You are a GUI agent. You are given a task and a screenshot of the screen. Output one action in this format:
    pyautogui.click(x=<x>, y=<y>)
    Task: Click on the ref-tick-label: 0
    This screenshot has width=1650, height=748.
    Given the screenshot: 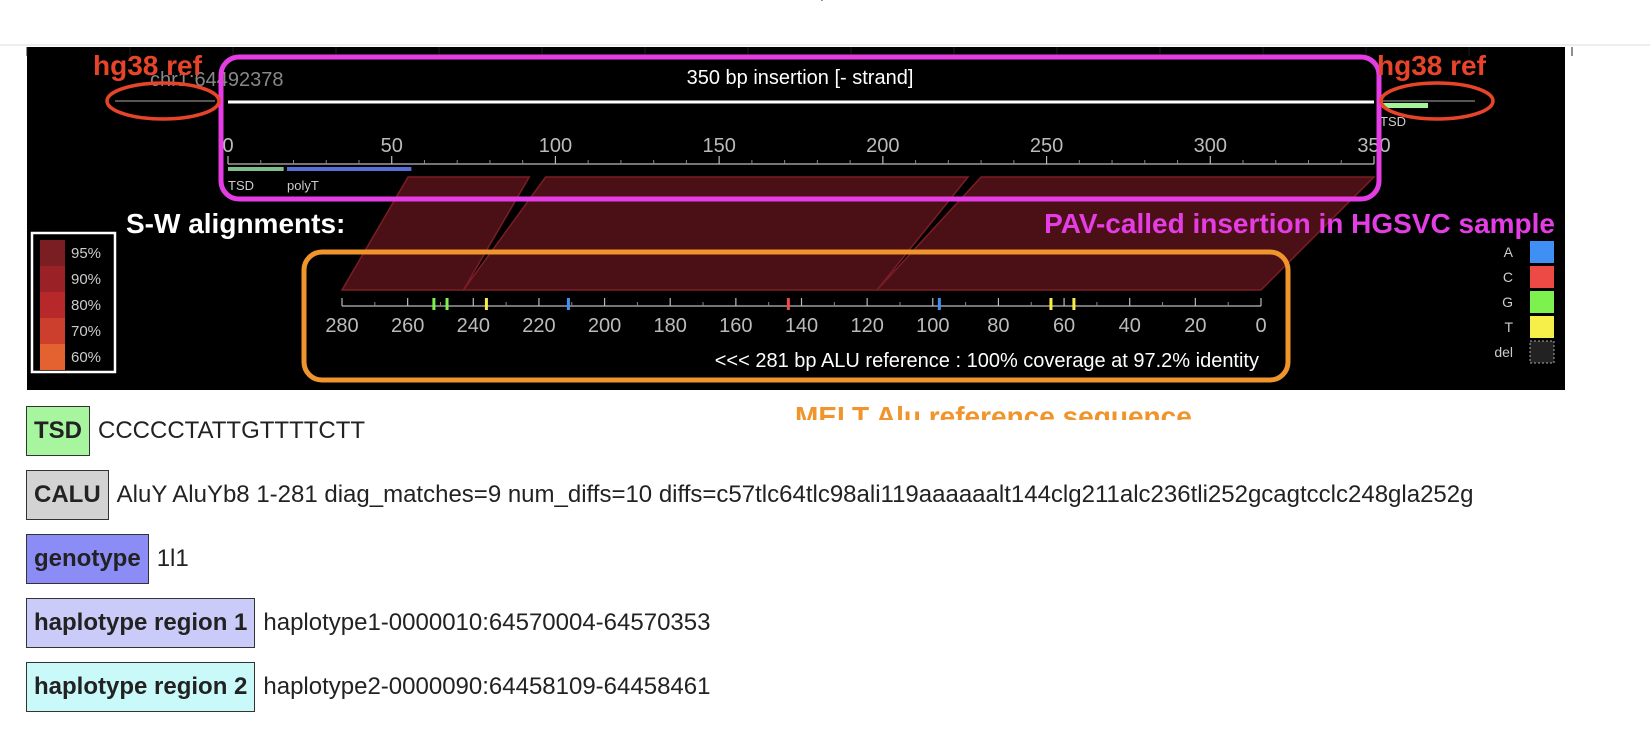 What is the action you would take?
    pyautogui.click(x=1260, y=326)
    